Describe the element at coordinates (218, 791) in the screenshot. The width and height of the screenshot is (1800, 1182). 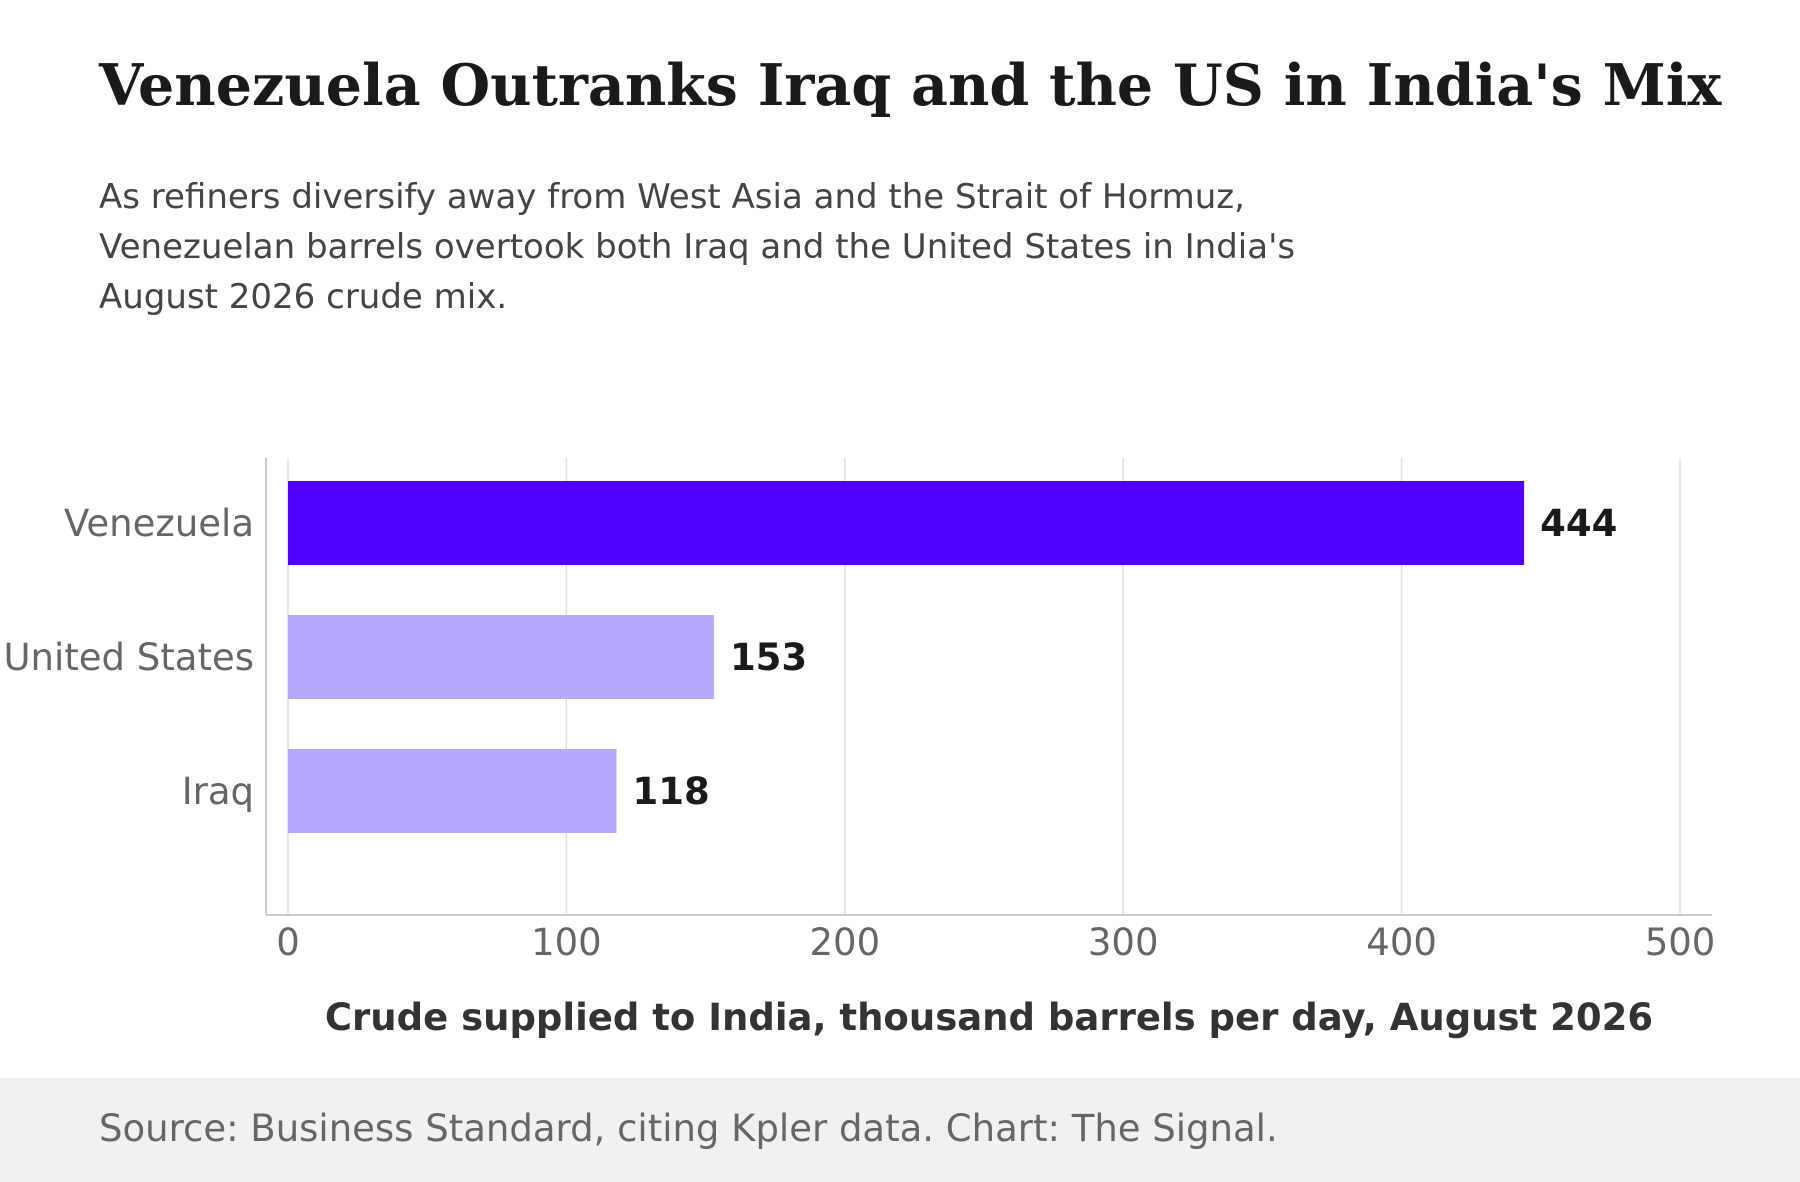
I see `category-label: Iraq` at that location.